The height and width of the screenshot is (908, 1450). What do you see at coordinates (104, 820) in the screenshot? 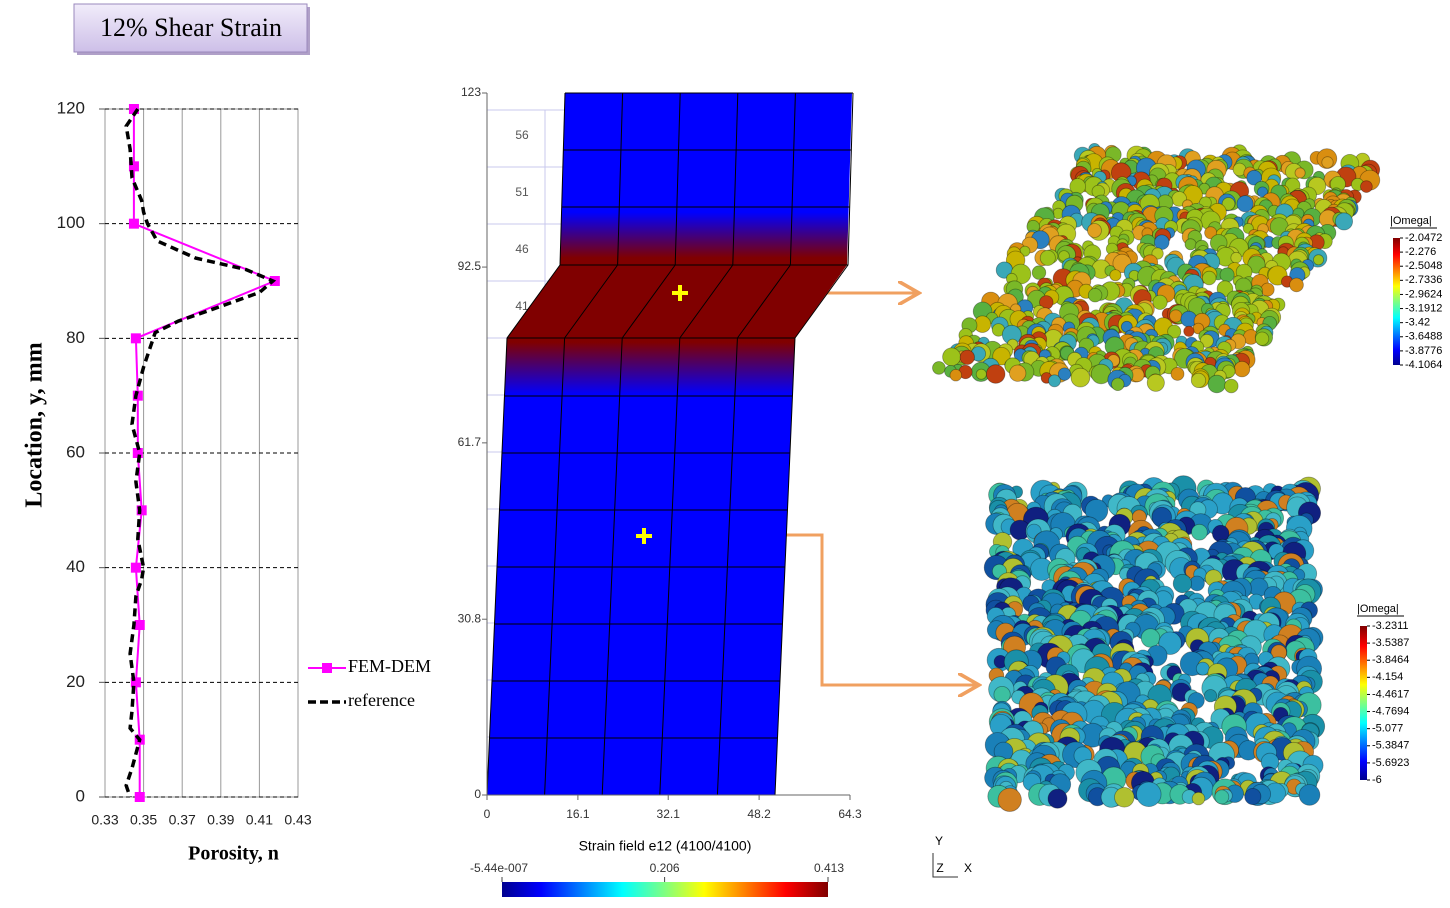
I see `x-tick-label: 0.33` at bounding box center [104, 820].